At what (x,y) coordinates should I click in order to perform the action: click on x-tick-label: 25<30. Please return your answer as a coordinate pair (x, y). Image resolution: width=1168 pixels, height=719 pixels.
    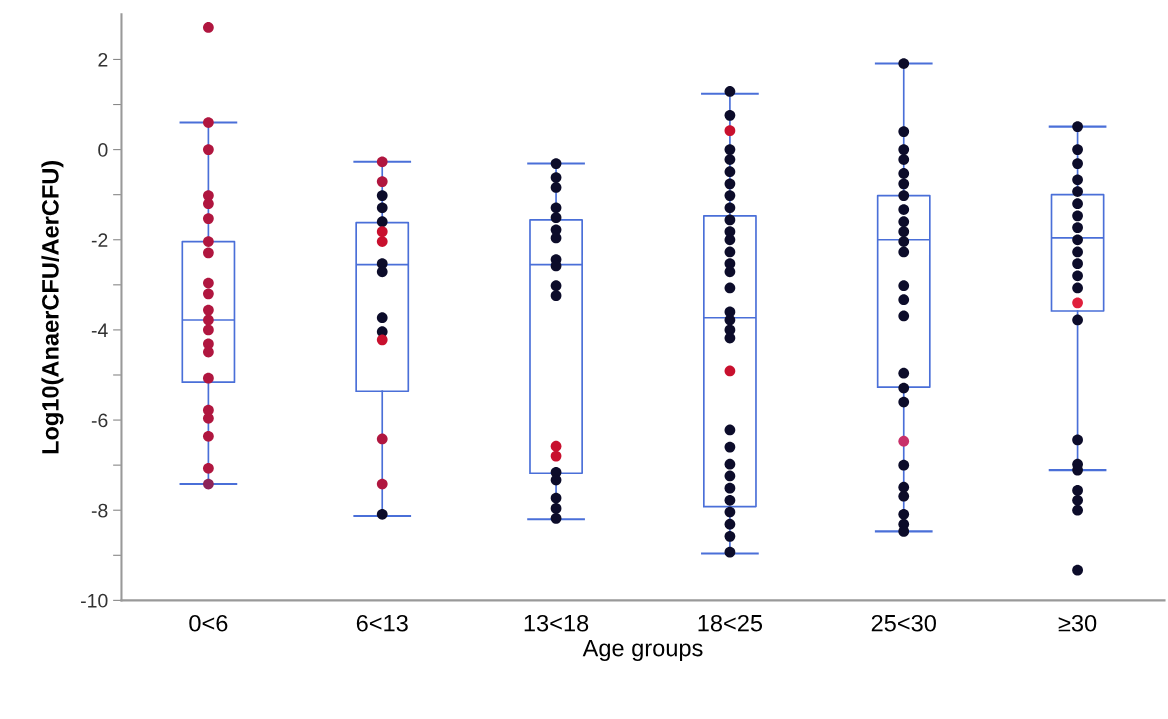
    Looking at the image, I should click on (903, 623).